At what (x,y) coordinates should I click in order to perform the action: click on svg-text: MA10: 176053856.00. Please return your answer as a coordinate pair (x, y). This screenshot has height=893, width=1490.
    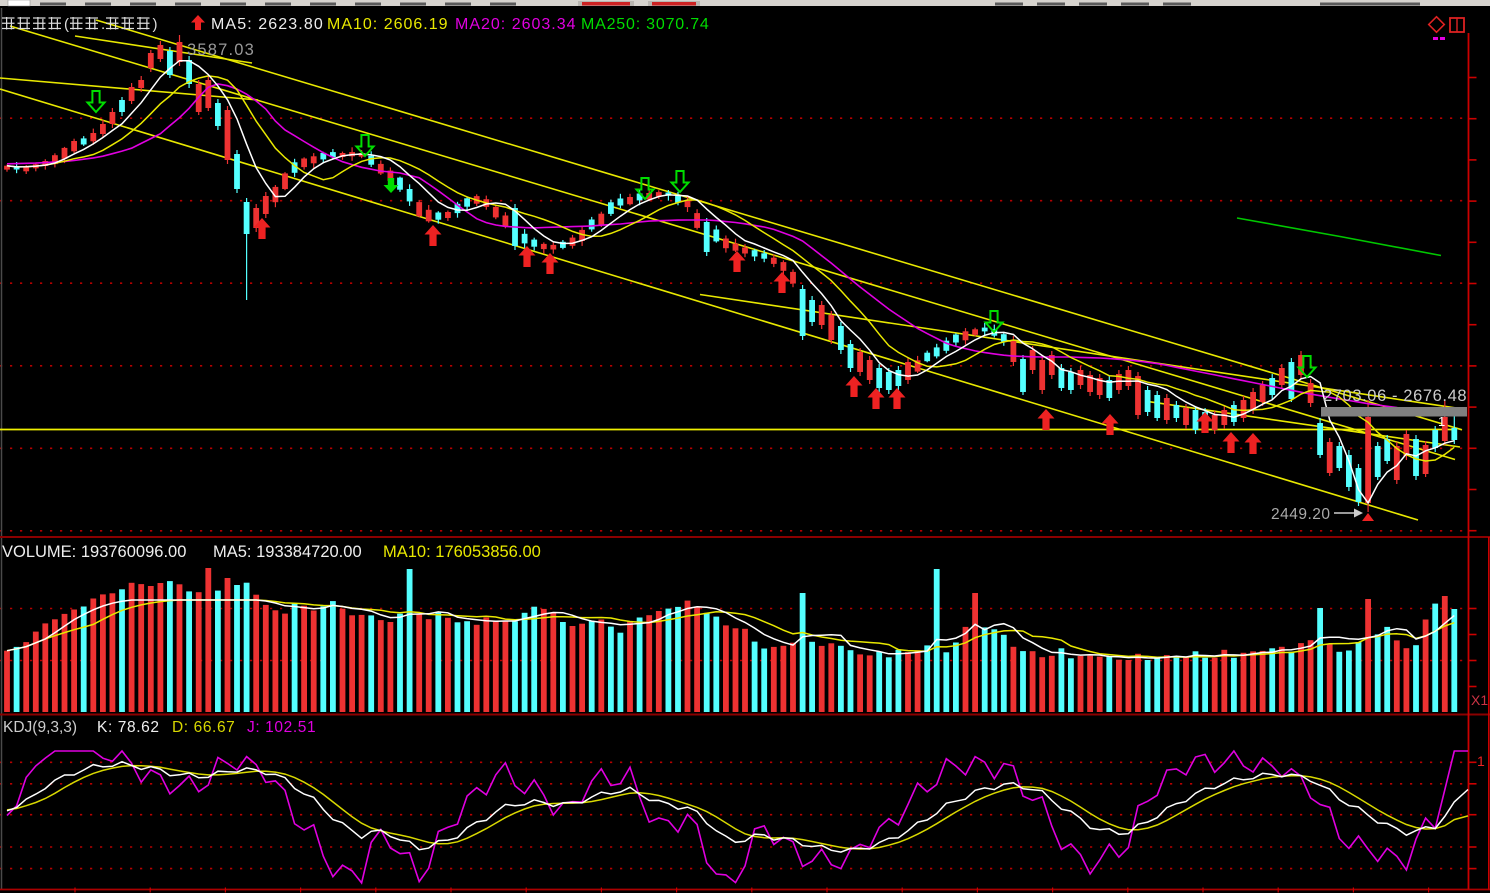
    Looking at the image, I should click on (462, 552).